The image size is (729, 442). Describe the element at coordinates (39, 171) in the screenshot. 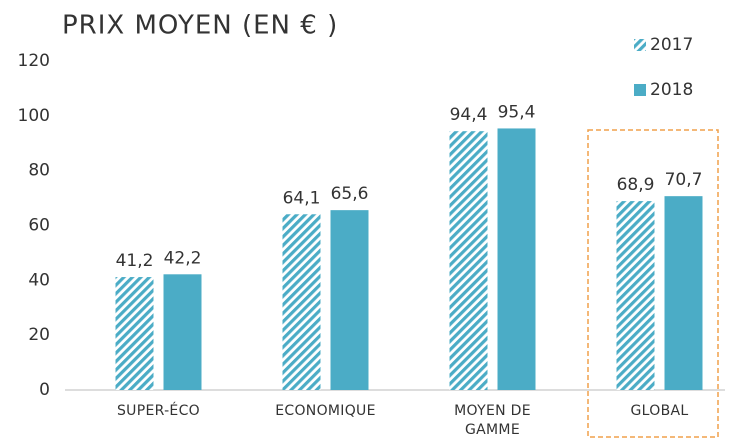

I see `y-tick-label: 80` at that location.